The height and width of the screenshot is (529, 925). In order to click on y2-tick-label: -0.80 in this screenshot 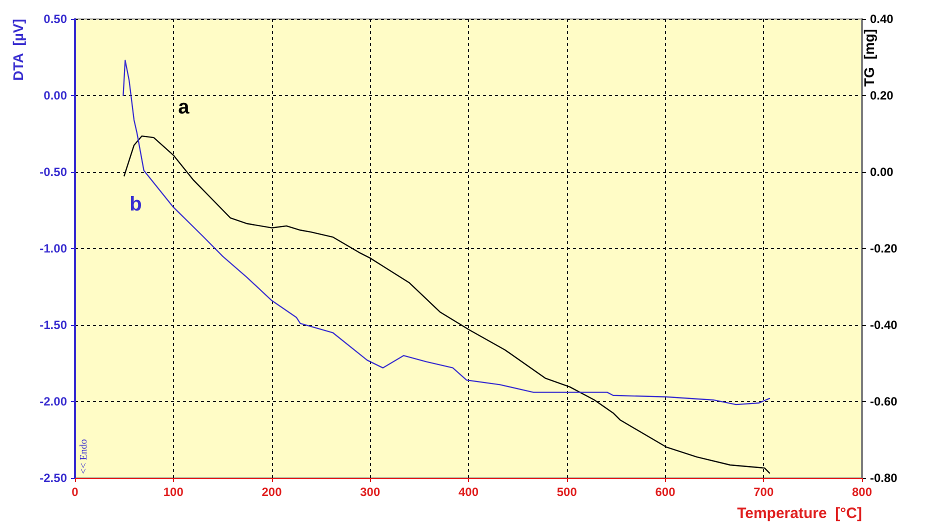, I will do `click(884, 478)`.